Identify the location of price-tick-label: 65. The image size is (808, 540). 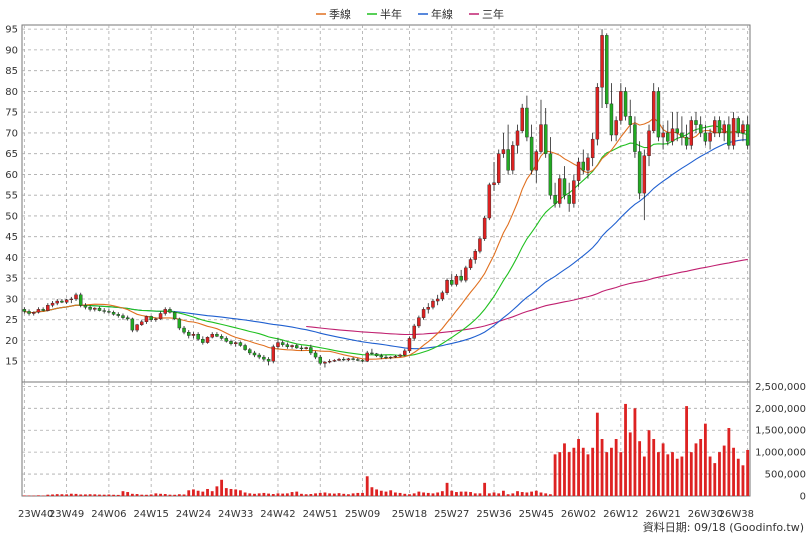
(11, 154).